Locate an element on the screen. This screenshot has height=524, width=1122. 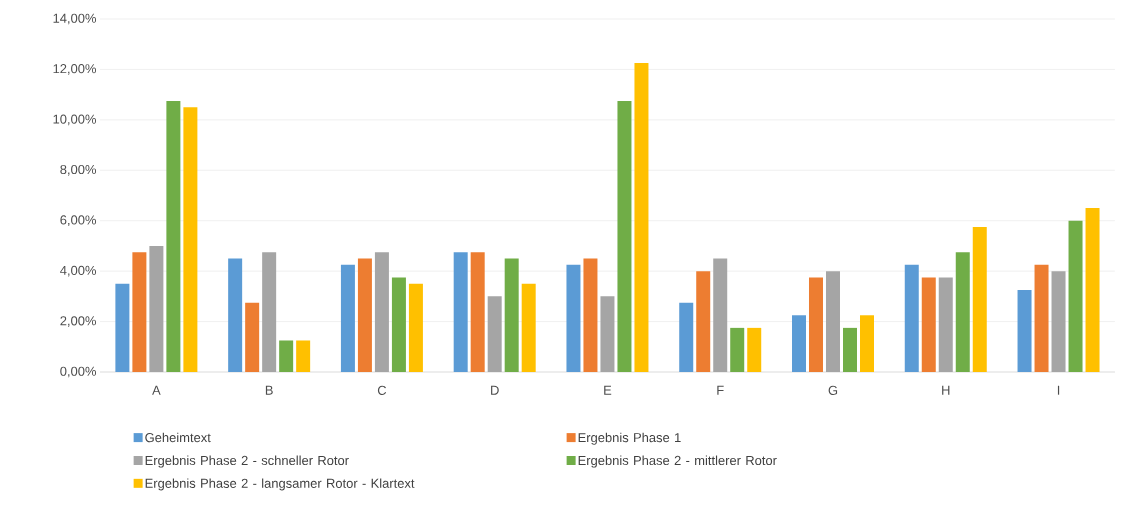
y-tick-label: 0,00% is located at coordinates (78, 372).